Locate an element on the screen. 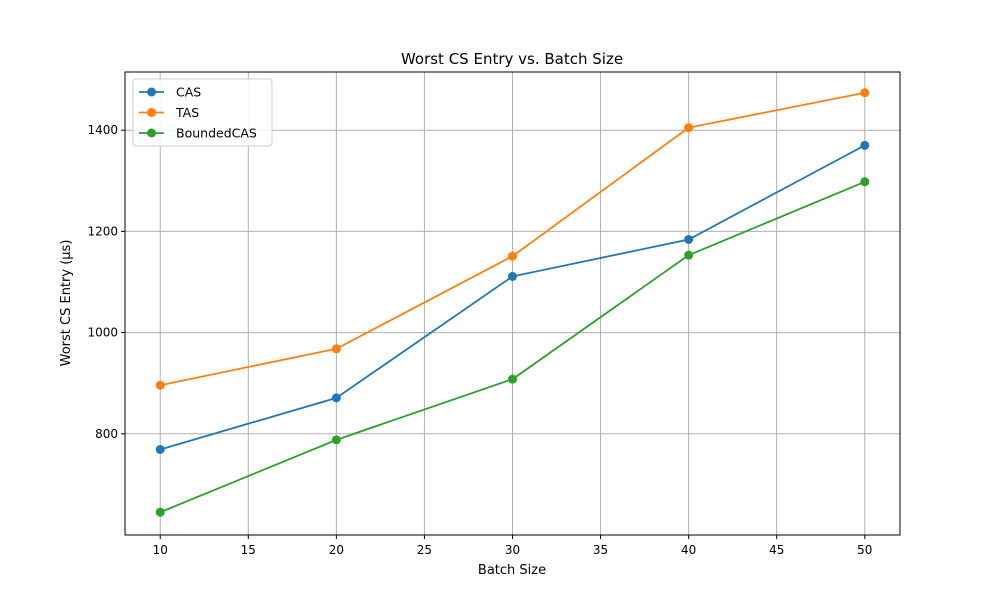  y-tick-label: 1400 is located at coordinates (102, 130).